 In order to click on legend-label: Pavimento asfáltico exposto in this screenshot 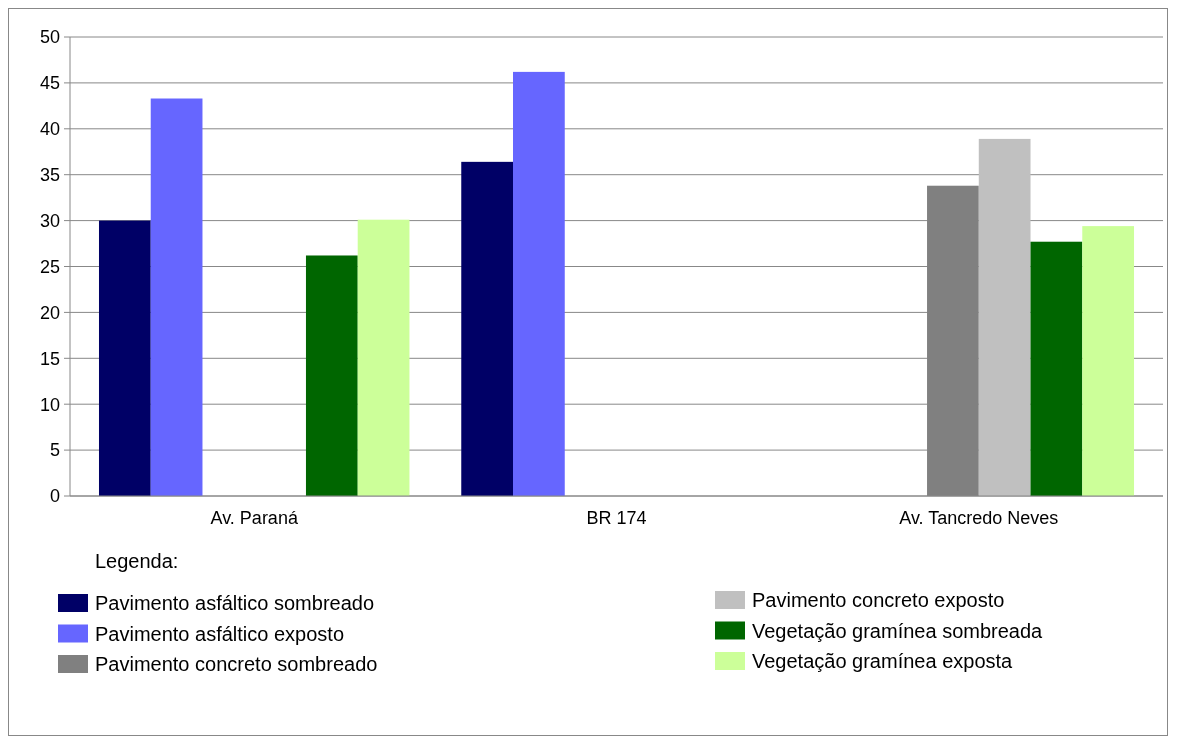, I will do `click(220, 633)`.